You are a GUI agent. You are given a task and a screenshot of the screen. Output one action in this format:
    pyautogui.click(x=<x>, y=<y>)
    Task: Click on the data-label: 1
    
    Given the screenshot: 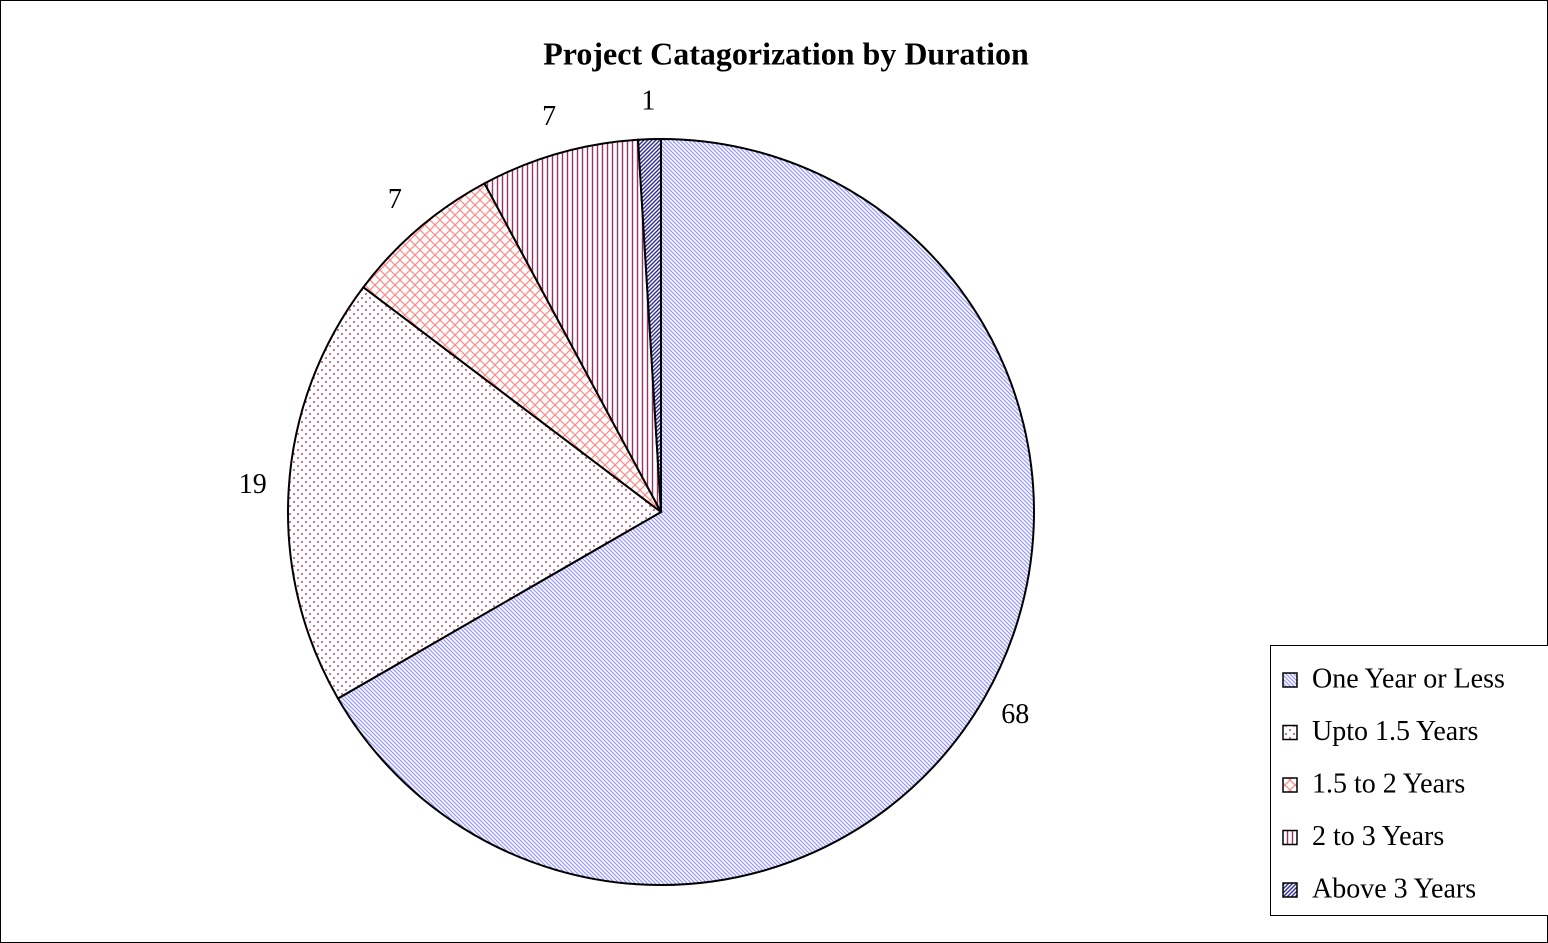 What is the action you would take?
    pyautogui.click(x=648, y=101)
    